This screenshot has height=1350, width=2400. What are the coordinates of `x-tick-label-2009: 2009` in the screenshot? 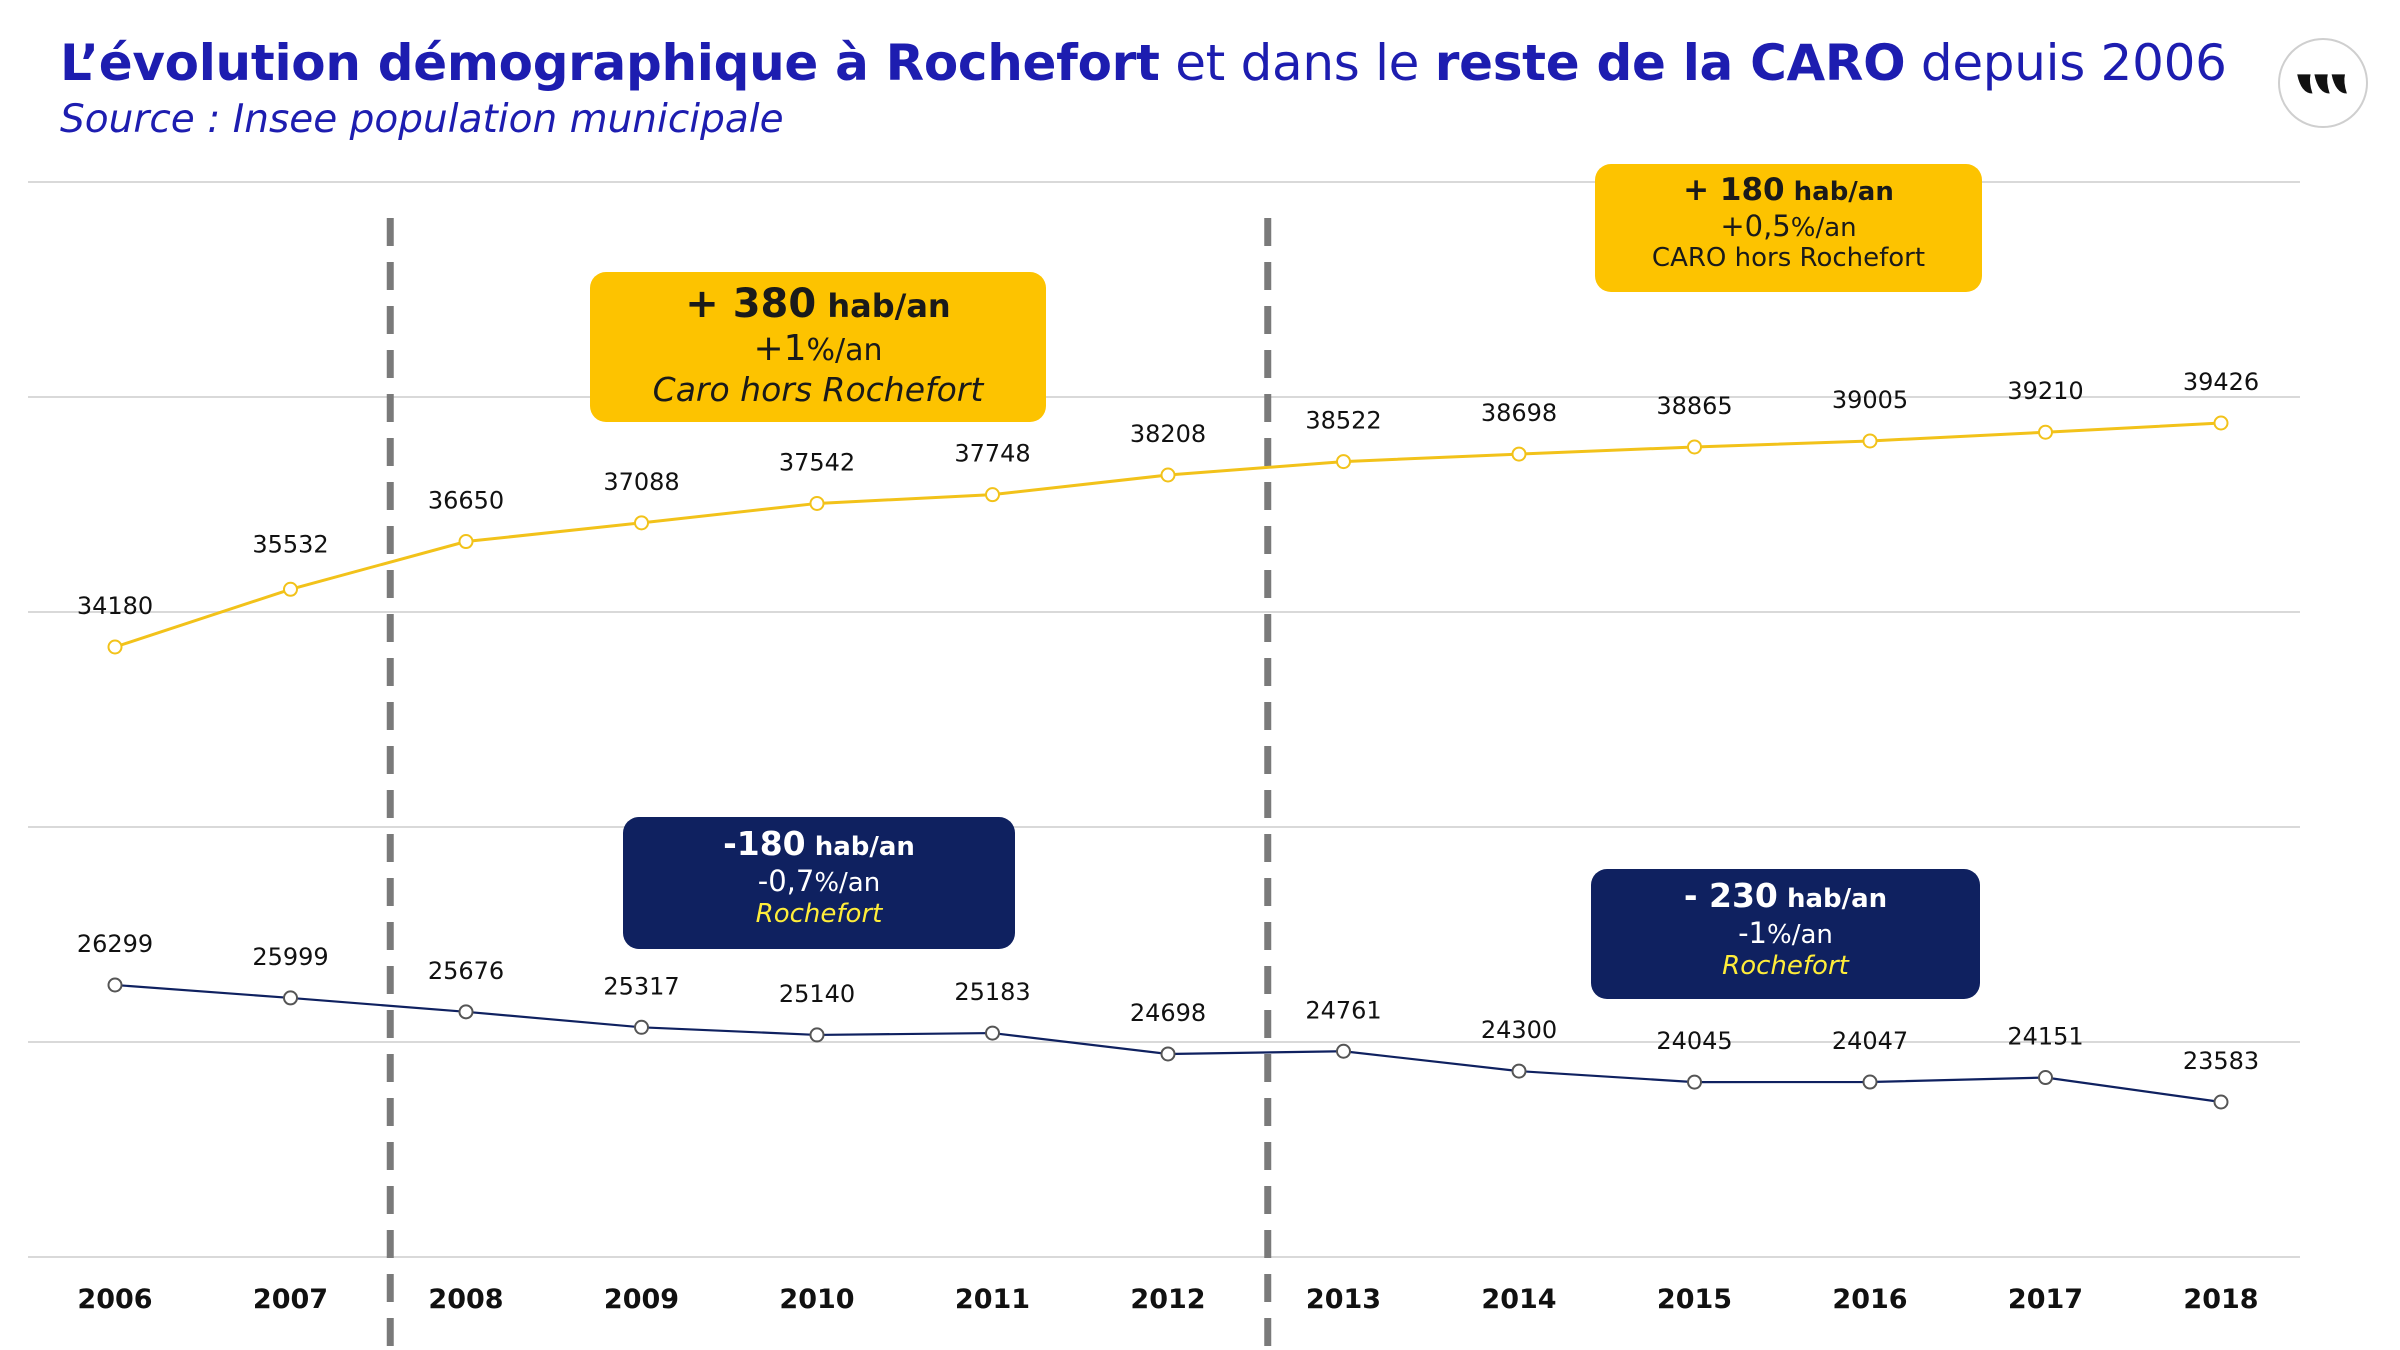 It's located at (641, 1299).